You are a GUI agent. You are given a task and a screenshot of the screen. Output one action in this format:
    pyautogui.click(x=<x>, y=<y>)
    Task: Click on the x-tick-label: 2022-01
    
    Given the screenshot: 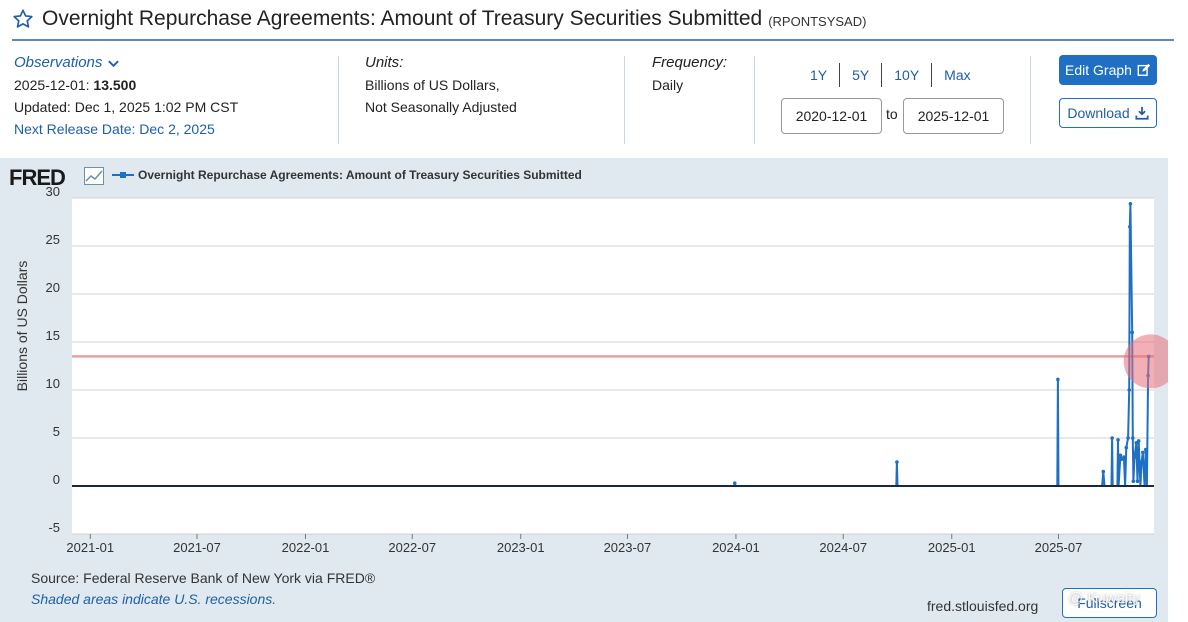 What is the action you would take?
    pyautogui.click(x=306, y=547)
    